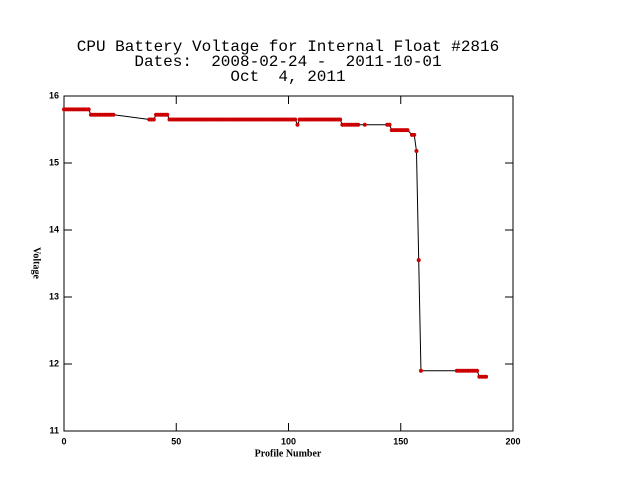 This screenshot has width=640, height=480. I want to click on x-tick-label: 50, so click(176, 441).